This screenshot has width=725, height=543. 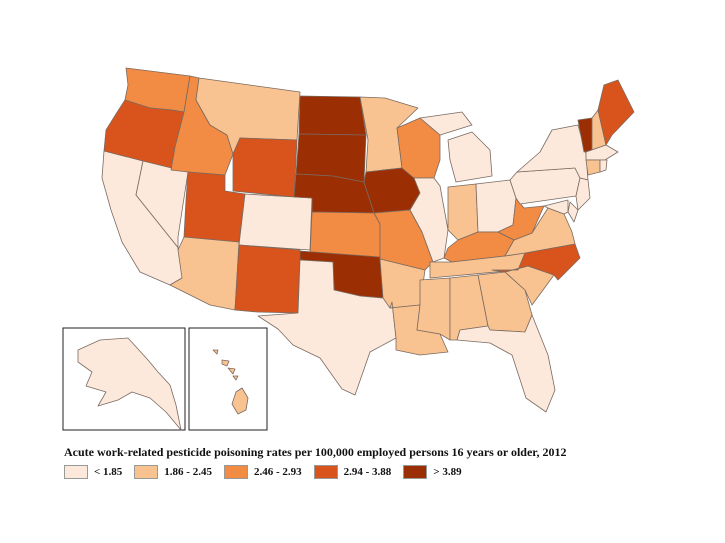 What do you see at coordinates (603, 166) in the screenshot?
I see `state-rhode-island` at bounding box center [603, 166].